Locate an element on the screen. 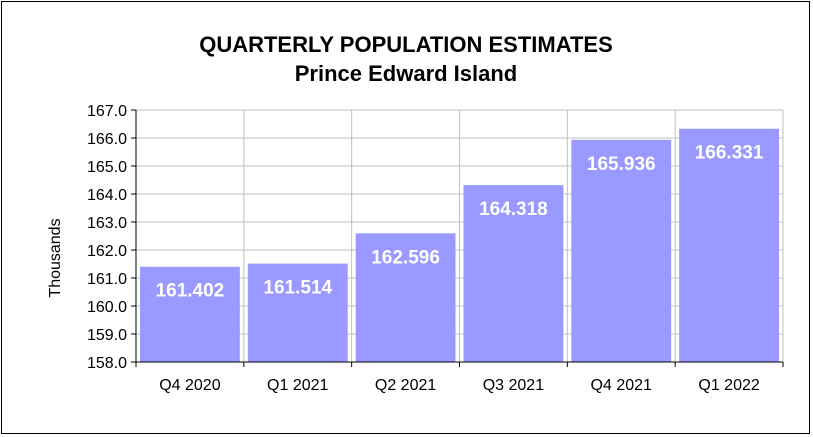  y-tick-label: 158.0 is located at coordinates (107, 363).